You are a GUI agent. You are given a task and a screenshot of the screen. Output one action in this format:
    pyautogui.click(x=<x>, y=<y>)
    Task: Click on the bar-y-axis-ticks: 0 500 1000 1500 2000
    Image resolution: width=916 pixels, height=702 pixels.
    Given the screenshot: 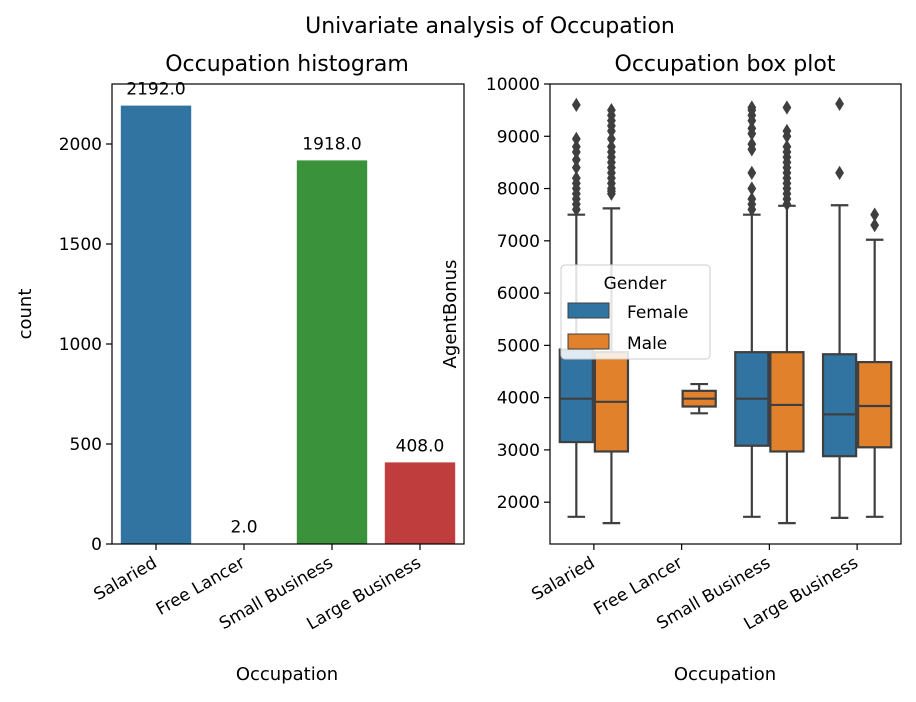 What is the action you would take?
    pyautogui.click(x=85, y=345)
    